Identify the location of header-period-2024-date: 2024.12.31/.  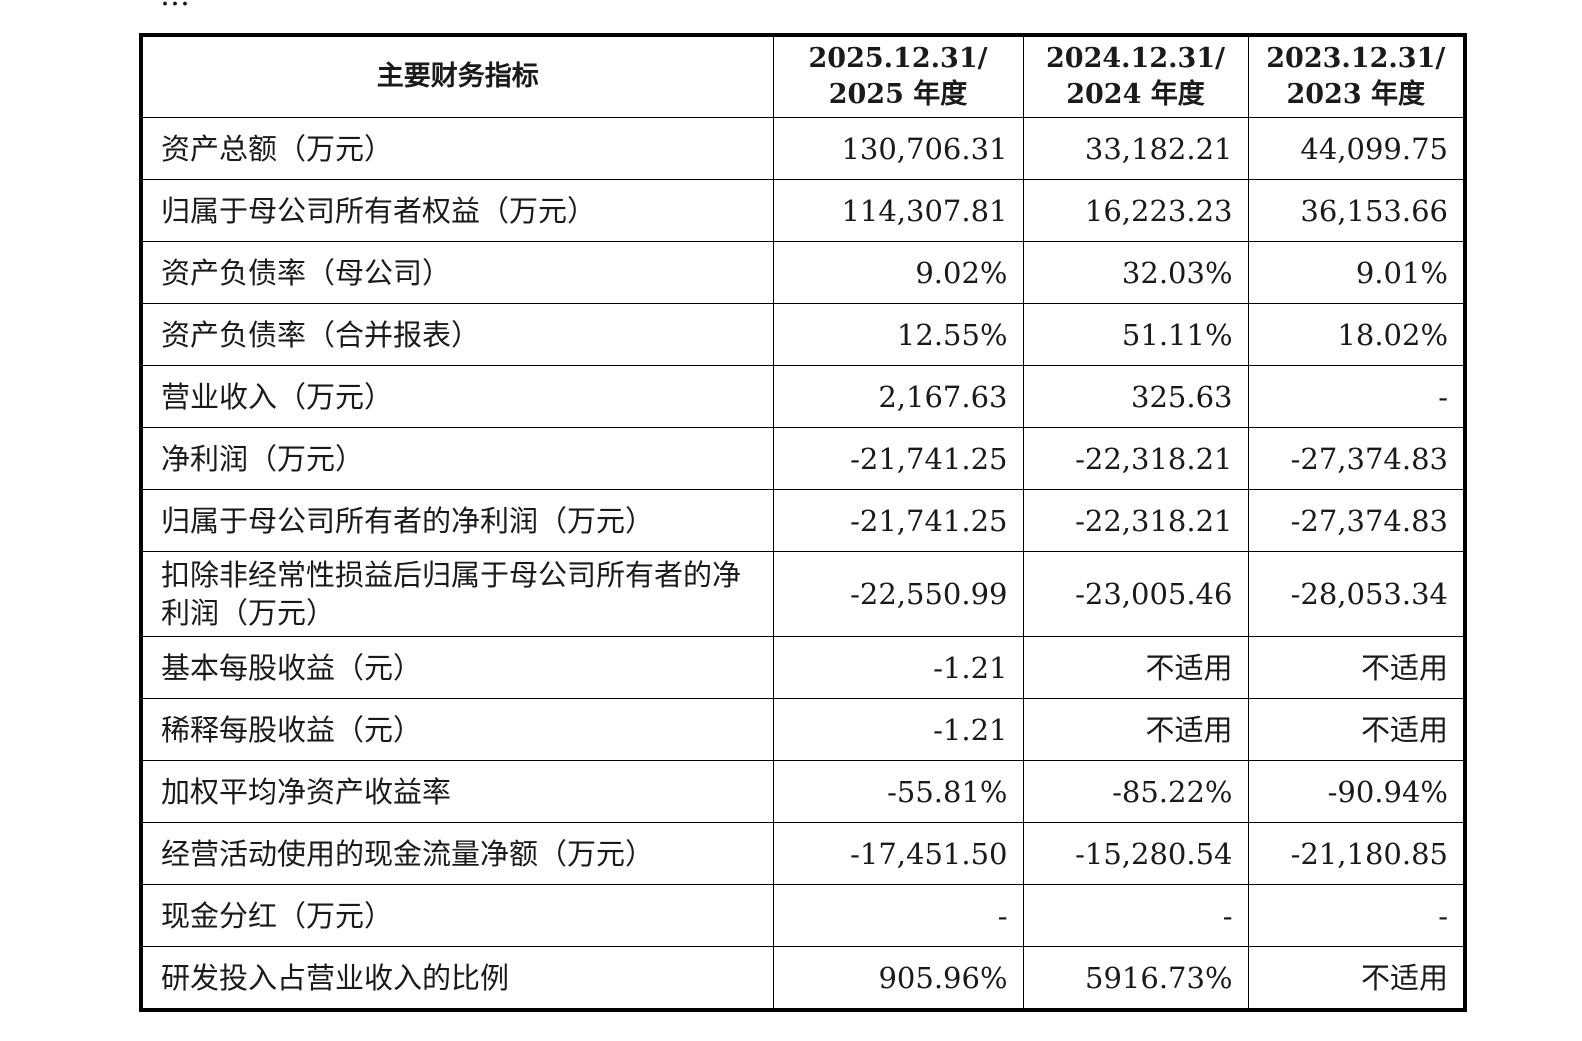
(1135, 58).